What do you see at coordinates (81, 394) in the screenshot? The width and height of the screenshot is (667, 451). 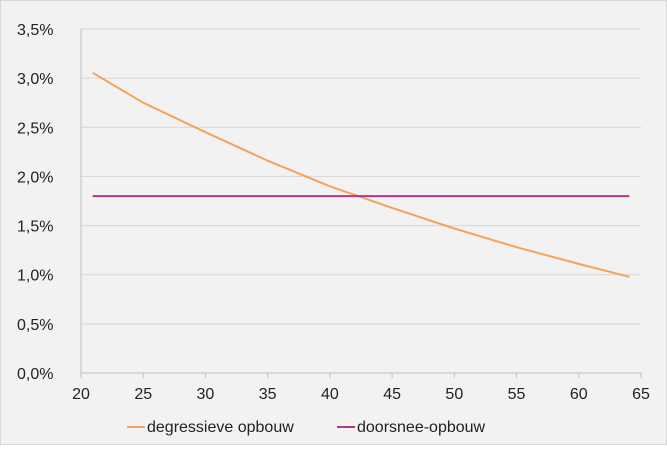 I see `x-tick-label: 20` at bounding box center [81, 394].